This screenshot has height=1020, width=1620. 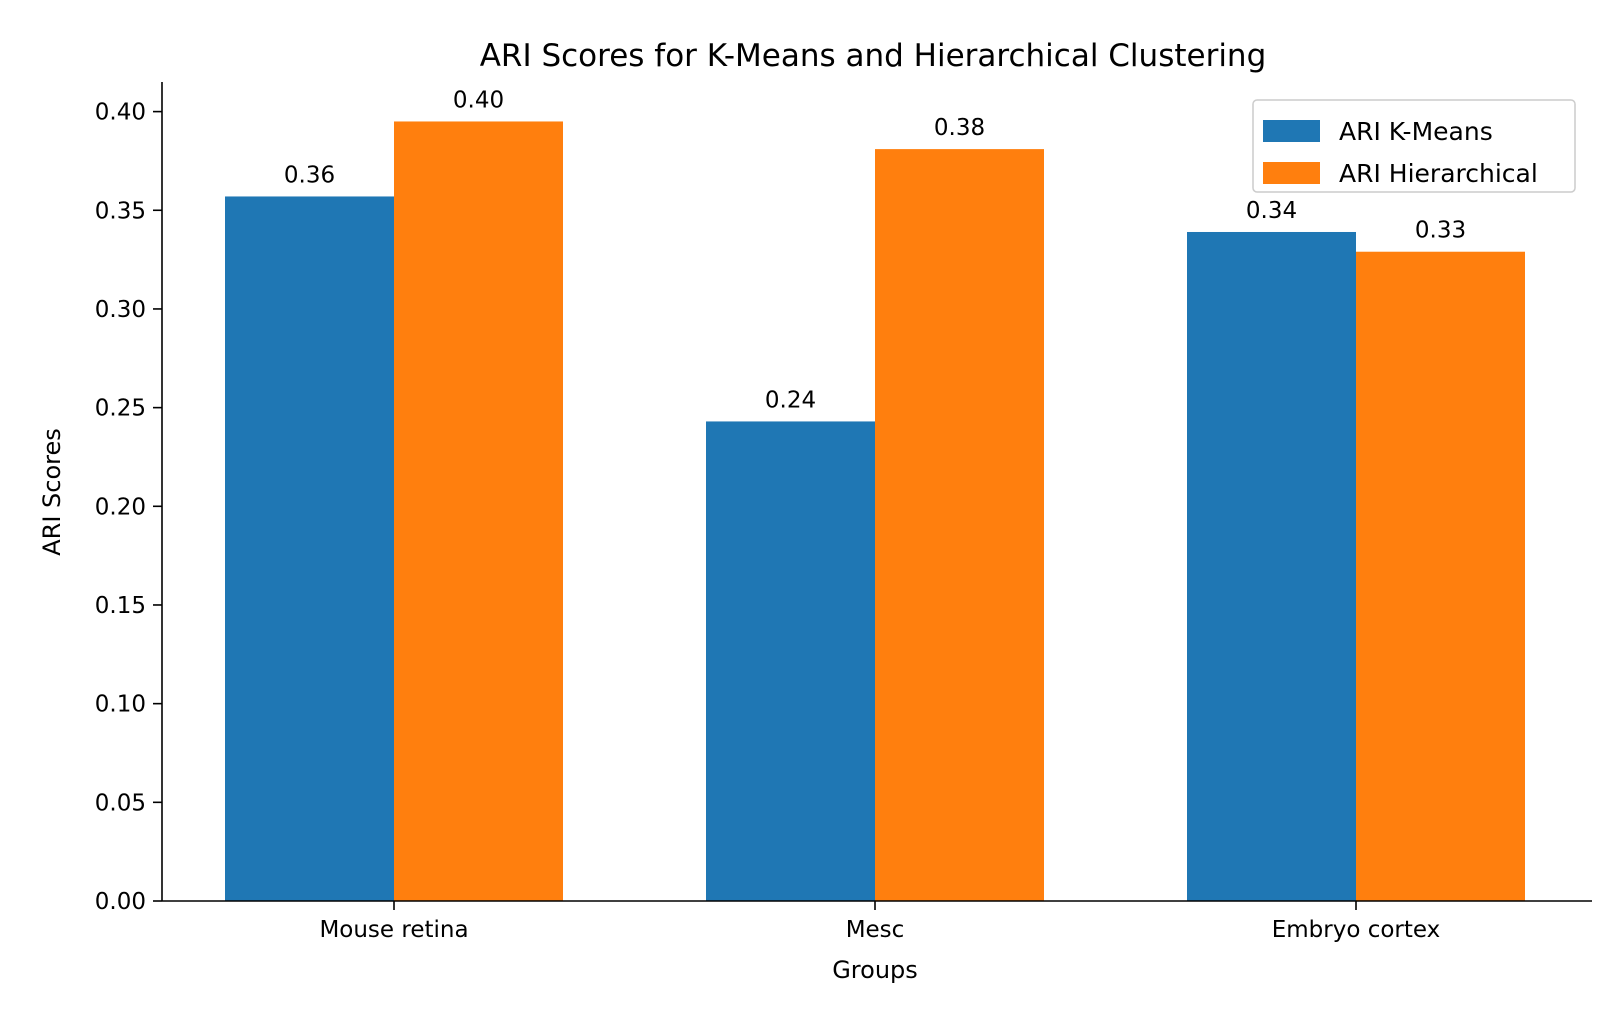 I want to click on y-tick-label: 0.25, so click(x=120, y=409).